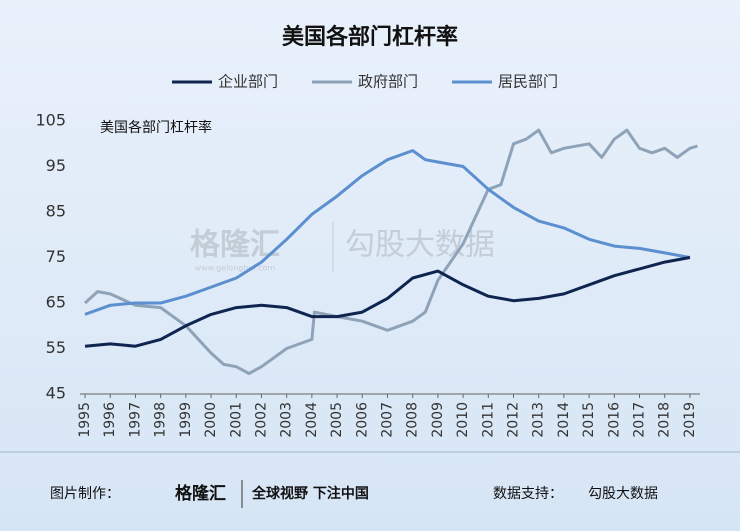 Image resolution: width=740 pixels, height=531 pixels. What do you see at coordinates (261, 420) in the screenshot?
I see `x-tick-label: 2002` at bounding box center [261, 420].